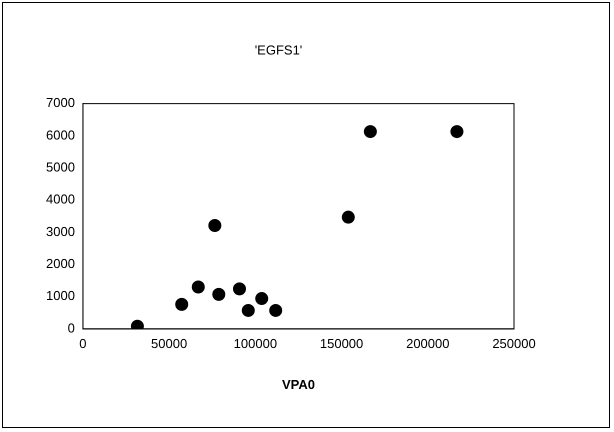  What do you see at coordinates (298, 384) in the screenshot?
I see `x-axis-title: VPA0` at bounding box center [298, 384].